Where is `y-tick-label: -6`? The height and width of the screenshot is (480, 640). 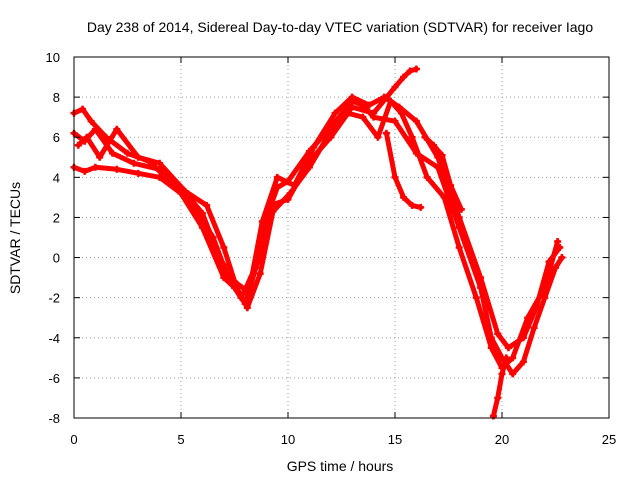
y-tick-label: -6 is located at coordinates (54, 378).